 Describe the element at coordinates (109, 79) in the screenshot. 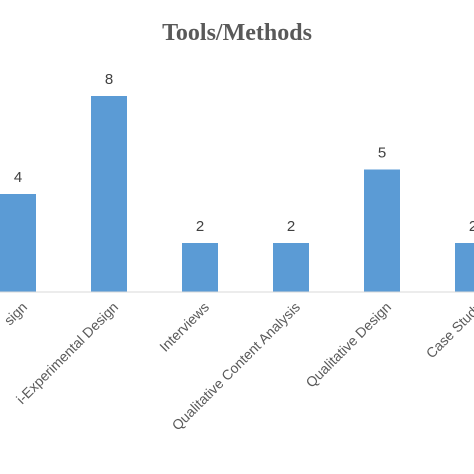

I see `data-label: 8` at that location.